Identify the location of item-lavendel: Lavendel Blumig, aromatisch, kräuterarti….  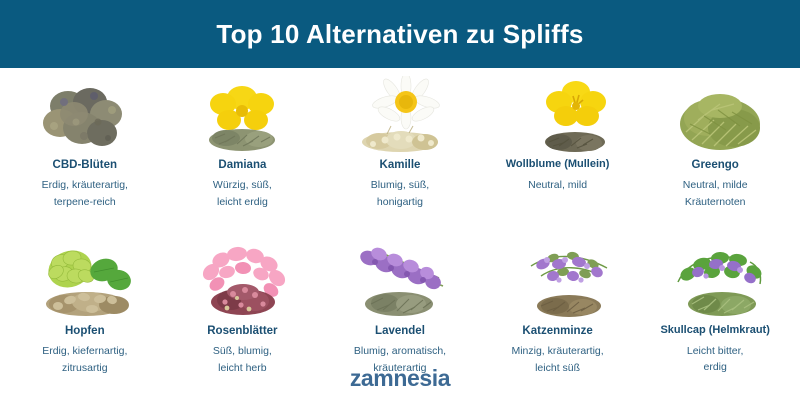
(400, 309).